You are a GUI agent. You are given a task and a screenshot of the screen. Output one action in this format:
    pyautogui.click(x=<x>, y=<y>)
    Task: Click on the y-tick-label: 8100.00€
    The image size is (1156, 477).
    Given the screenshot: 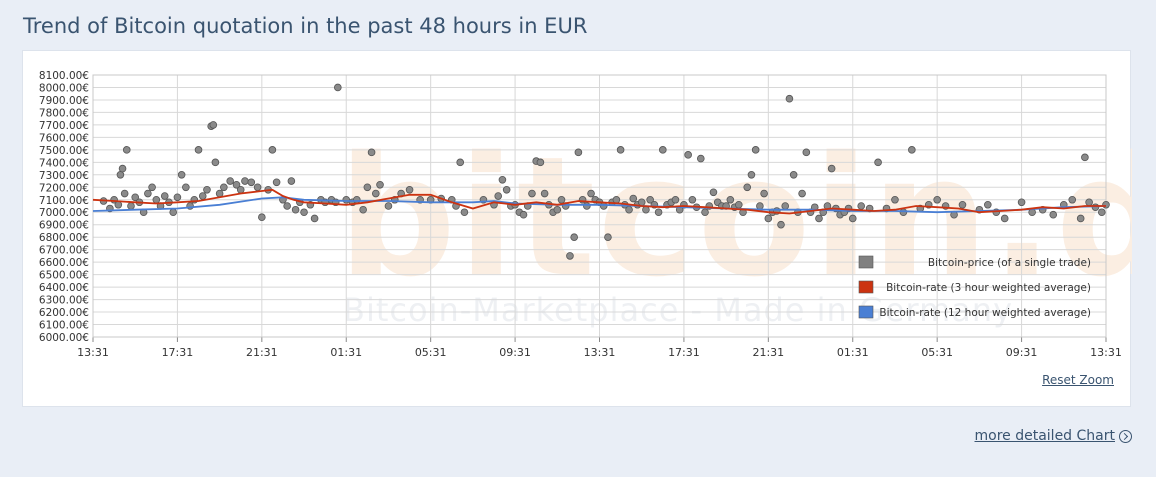 What is the action you would take?
    pyautogui.click(x=64, y=76)
    